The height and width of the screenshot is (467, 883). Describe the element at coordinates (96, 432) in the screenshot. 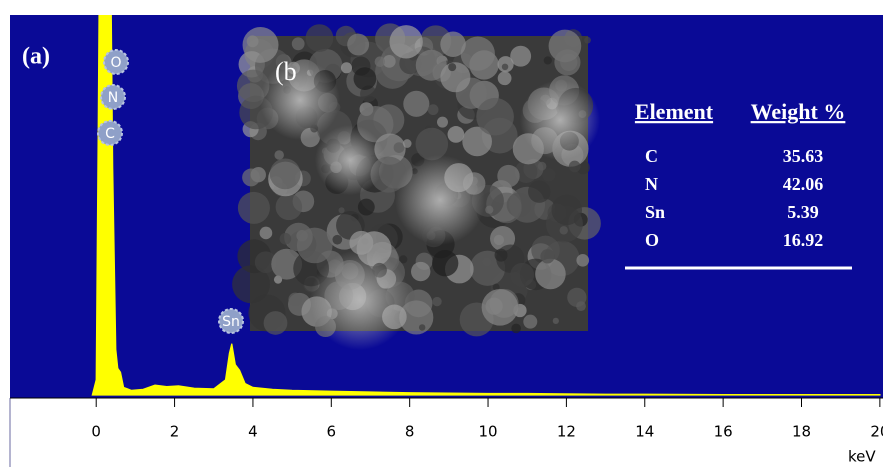

I see `x-tick-label: 0` at that location.